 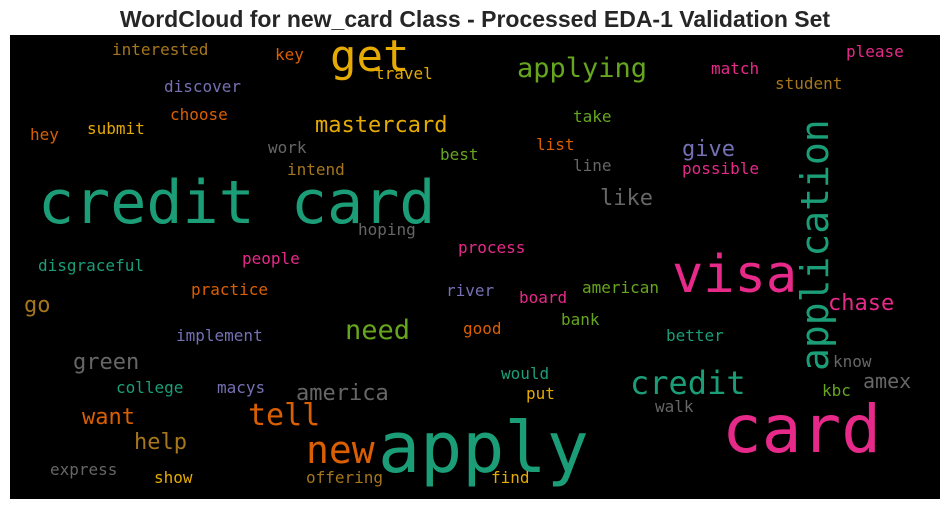 I want to click on word-practice: practice, so click(x=230, y=289).